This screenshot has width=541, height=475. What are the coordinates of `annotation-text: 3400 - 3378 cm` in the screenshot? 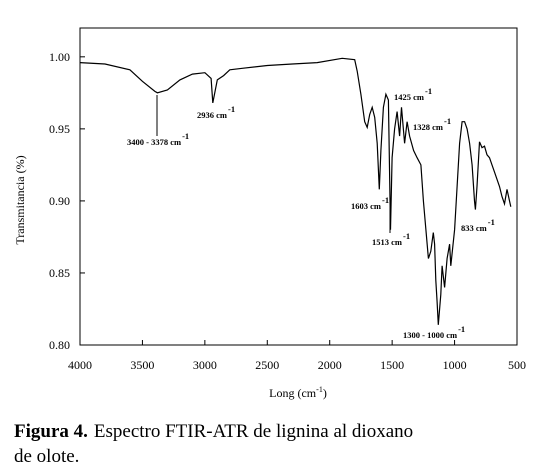 It's located at (154, 142).